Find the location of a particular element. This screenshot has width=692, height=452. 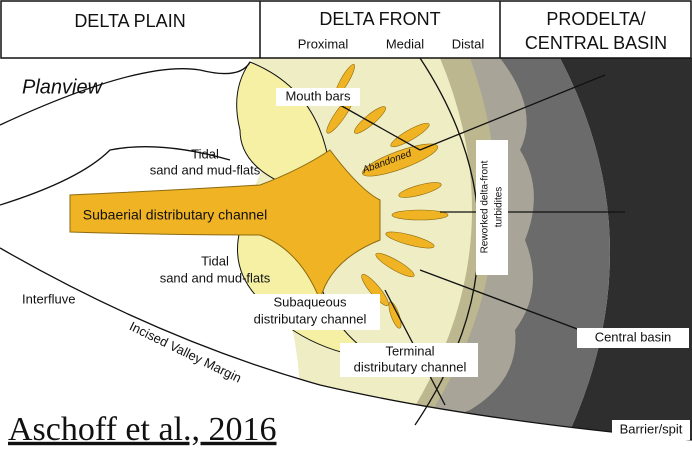

header-title: DELTA PLAIN is located at coordinates (129, 21).